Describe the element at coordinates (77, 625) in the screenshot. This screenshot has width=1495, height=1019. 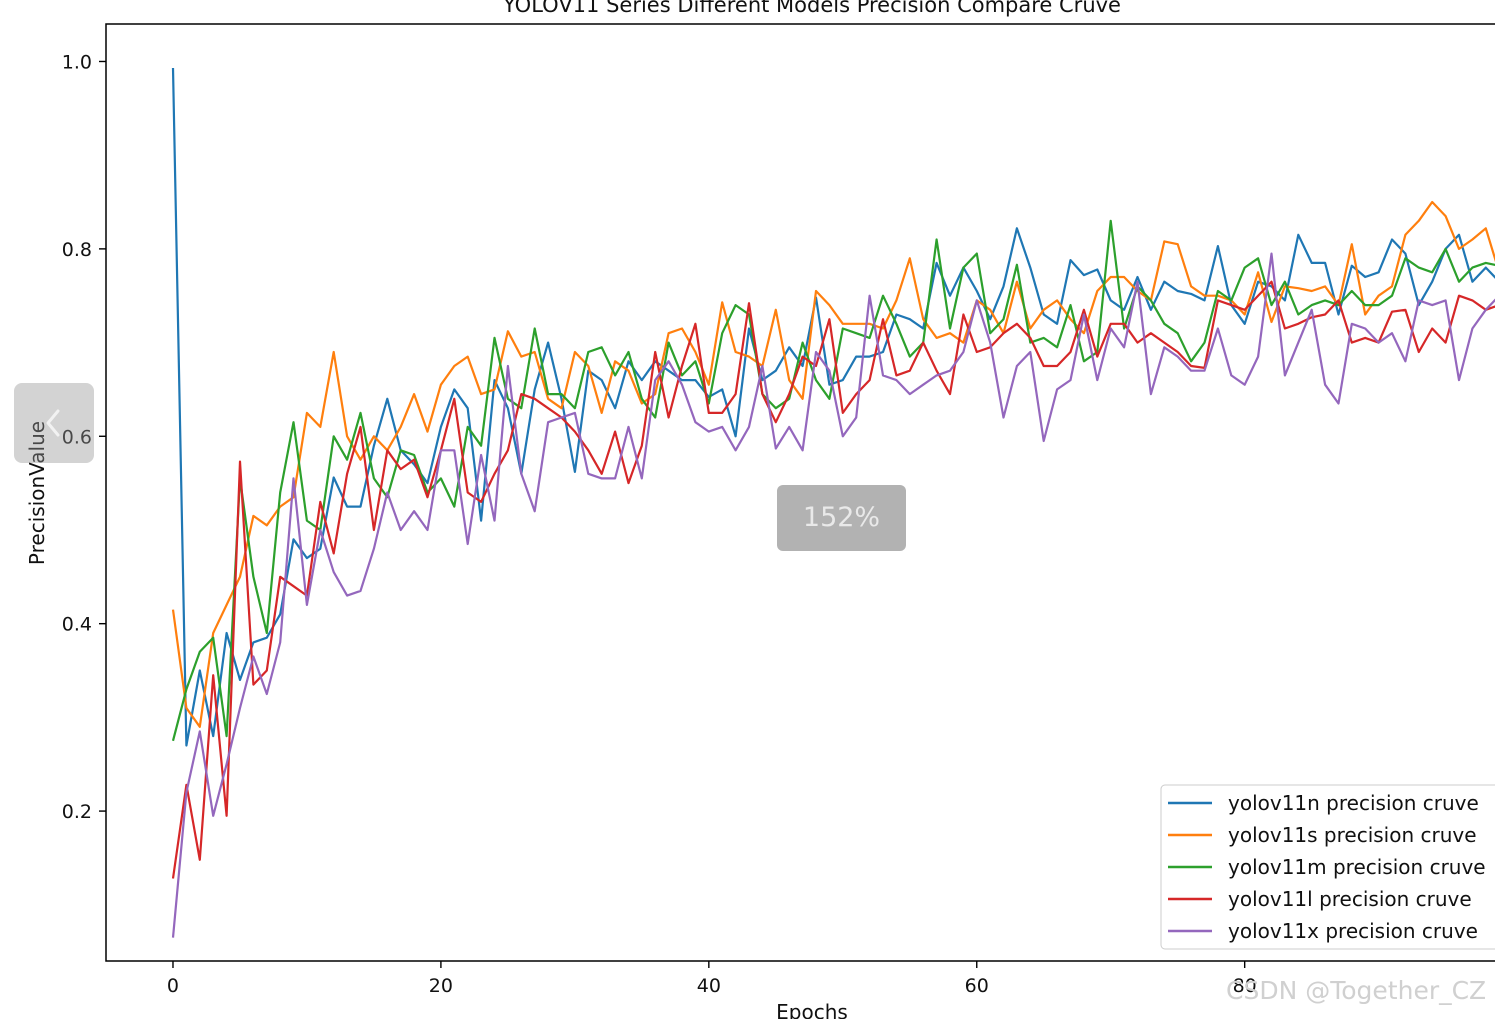
I see `y-tick-label: 0.4` at that location.